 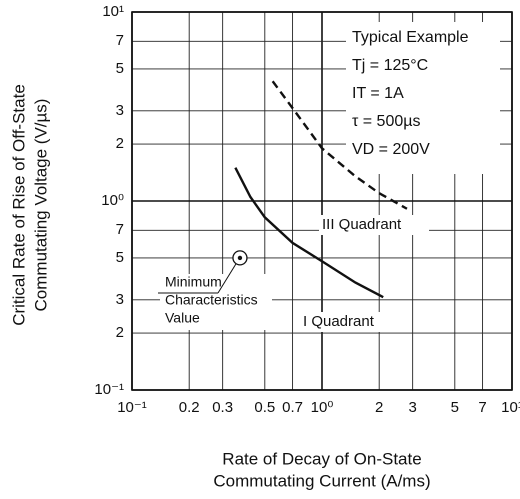 I want to click on x-axis-label: Commutating Current (A/ms), so click(x=321, y=480).